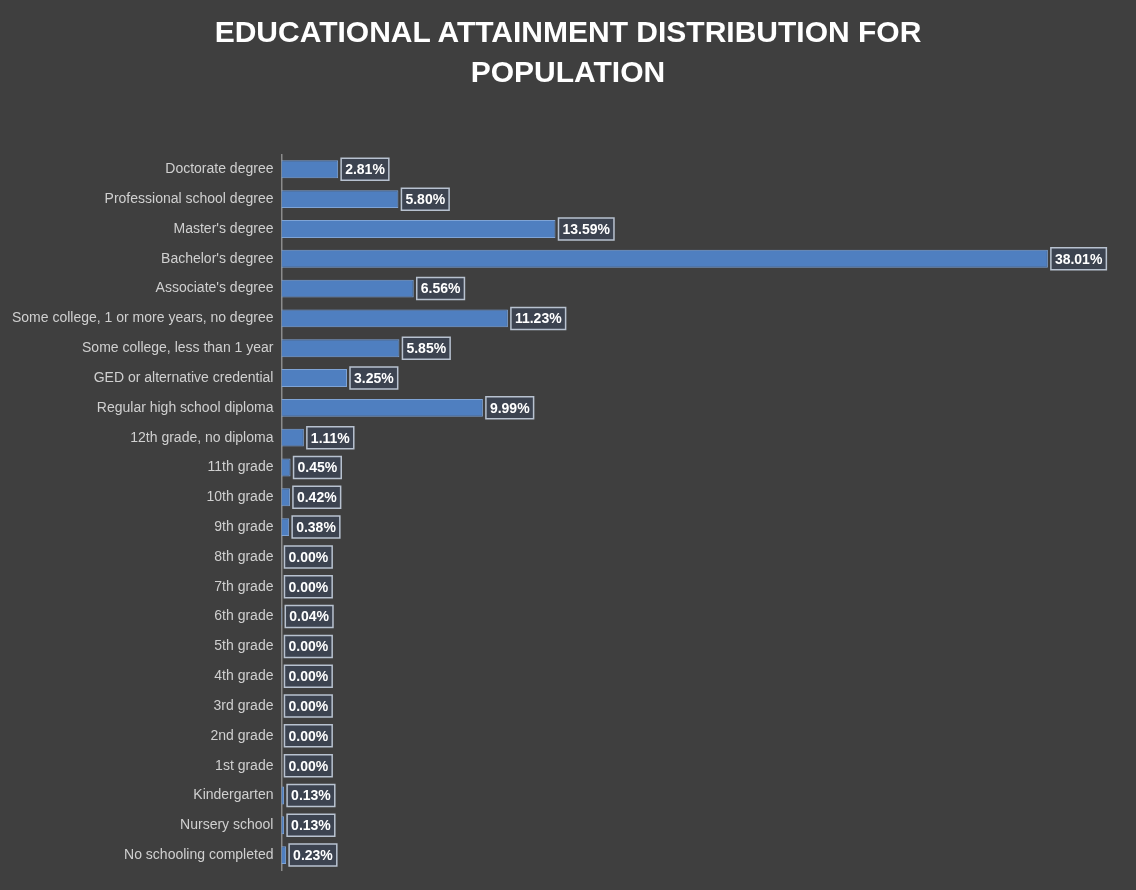  I want to click on data-label: 13.59%, so click(586, 228).